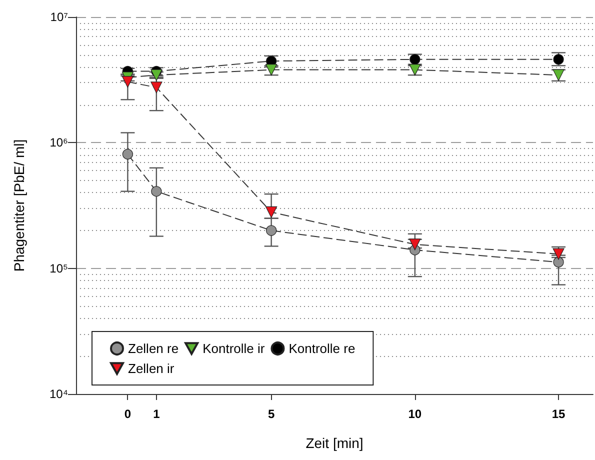  Describe the element at coordinates (559, 414) in the screenshot. I see `x-tick-label: 15` at that location.